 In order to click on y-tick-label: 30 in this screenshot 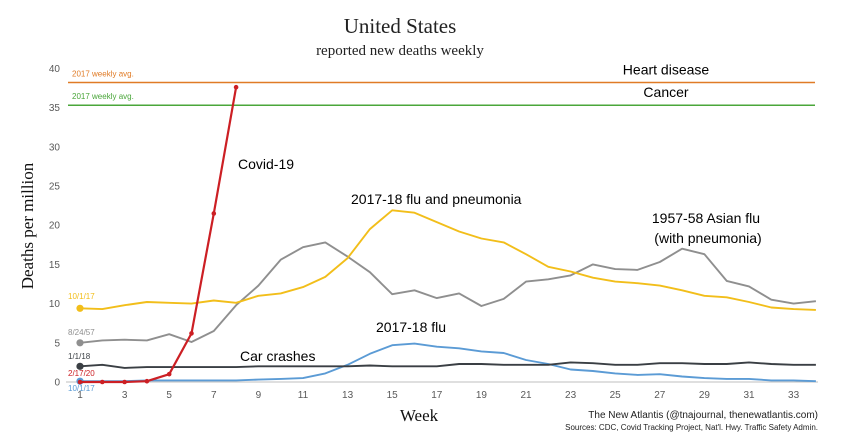, I will do `click(55, 147)`.